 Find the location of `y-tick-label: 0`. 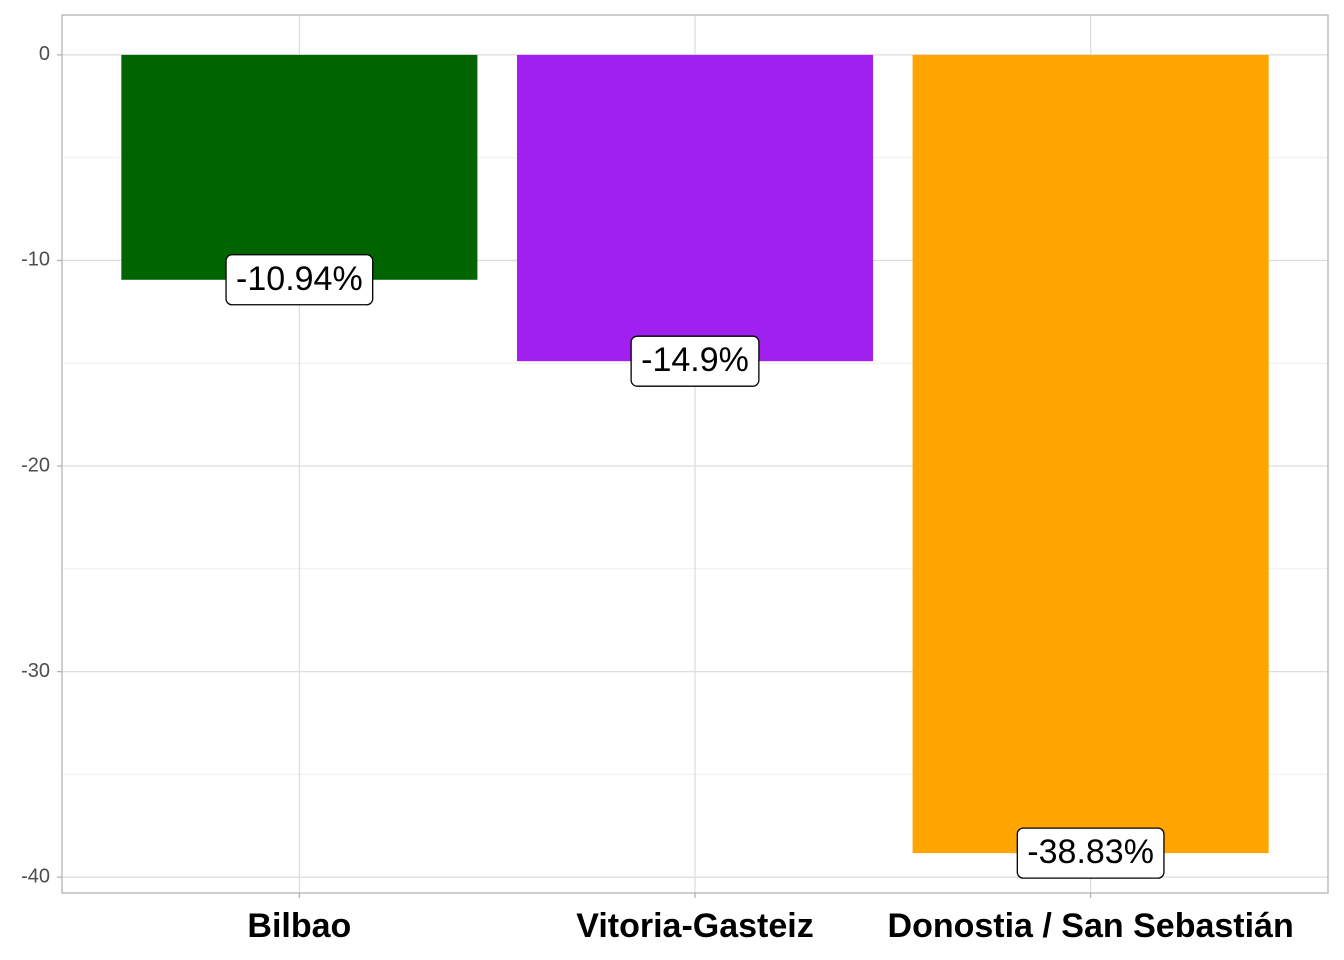

y-tick-label: 0 is located at coordinates (44, 54).